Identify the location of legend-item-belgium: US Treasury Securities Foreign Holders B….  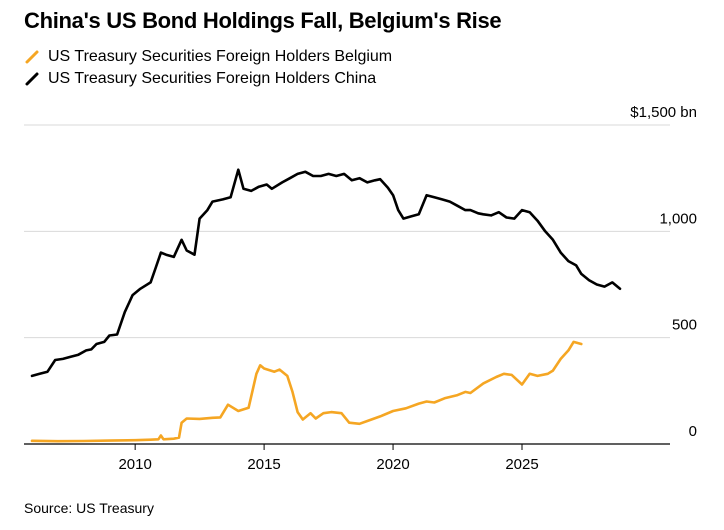
(208, 57).